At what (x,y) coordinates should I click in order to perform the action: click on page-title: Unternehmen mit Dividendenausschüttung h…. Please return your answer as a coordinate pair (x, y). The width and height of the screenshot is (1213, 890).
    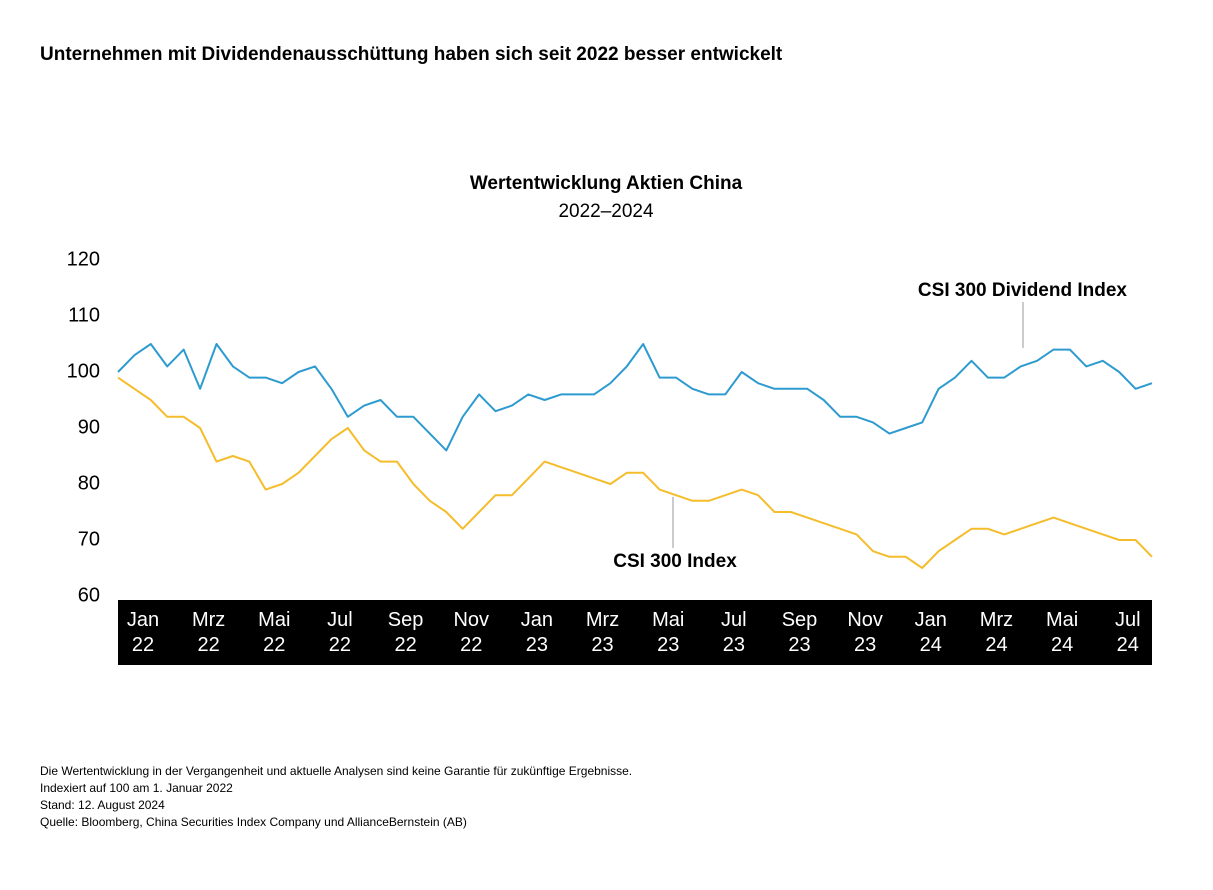
    Looking at the image, I should click on (411, 54).